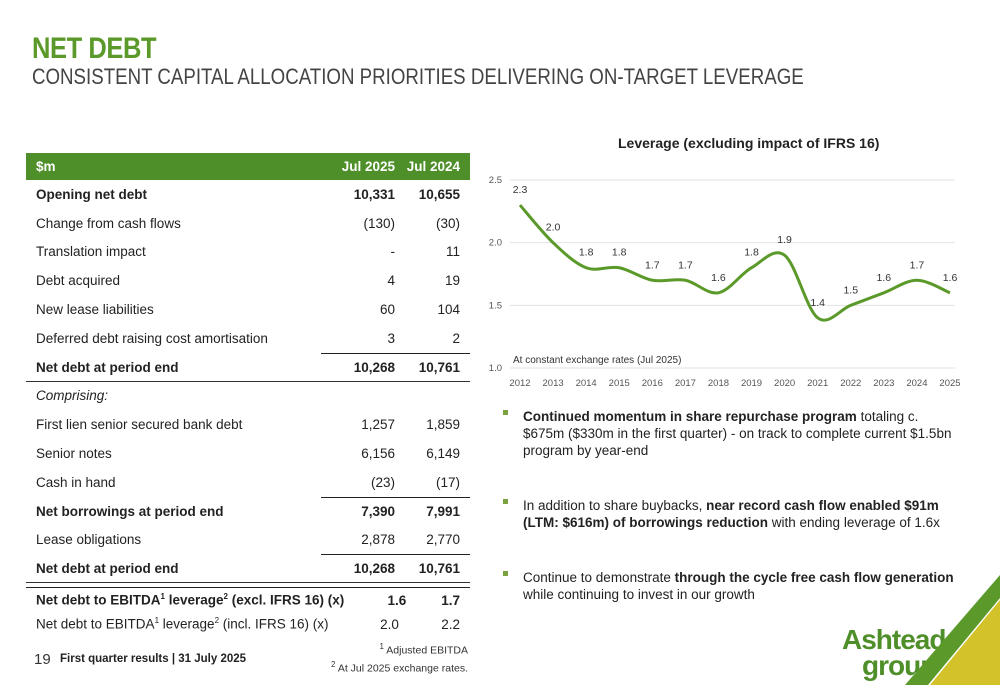 The height and width of the screenshot is (685, 1000). What do you see at coordinates (854, 522) in the screenshot?
I see `bullet-text: with ending leverage of 1.6x` at bounding box center [854, 522].